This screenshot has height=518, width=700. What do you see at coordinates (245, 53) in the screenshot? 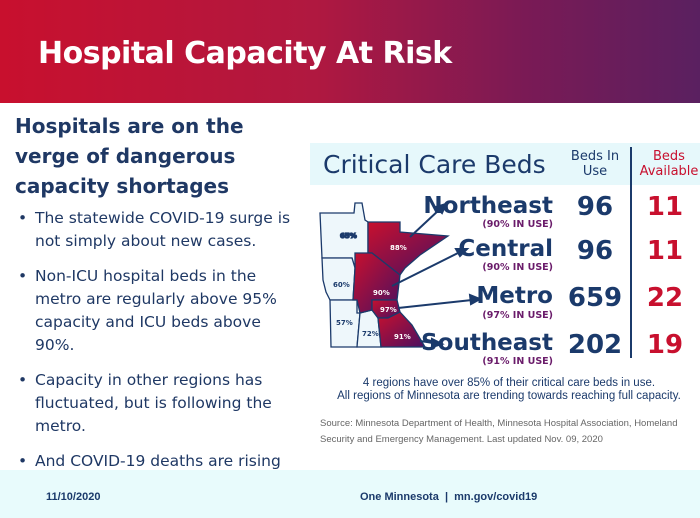
I see `page-title: Hospital Capacity At Risk` at bounding box center [245, 53].